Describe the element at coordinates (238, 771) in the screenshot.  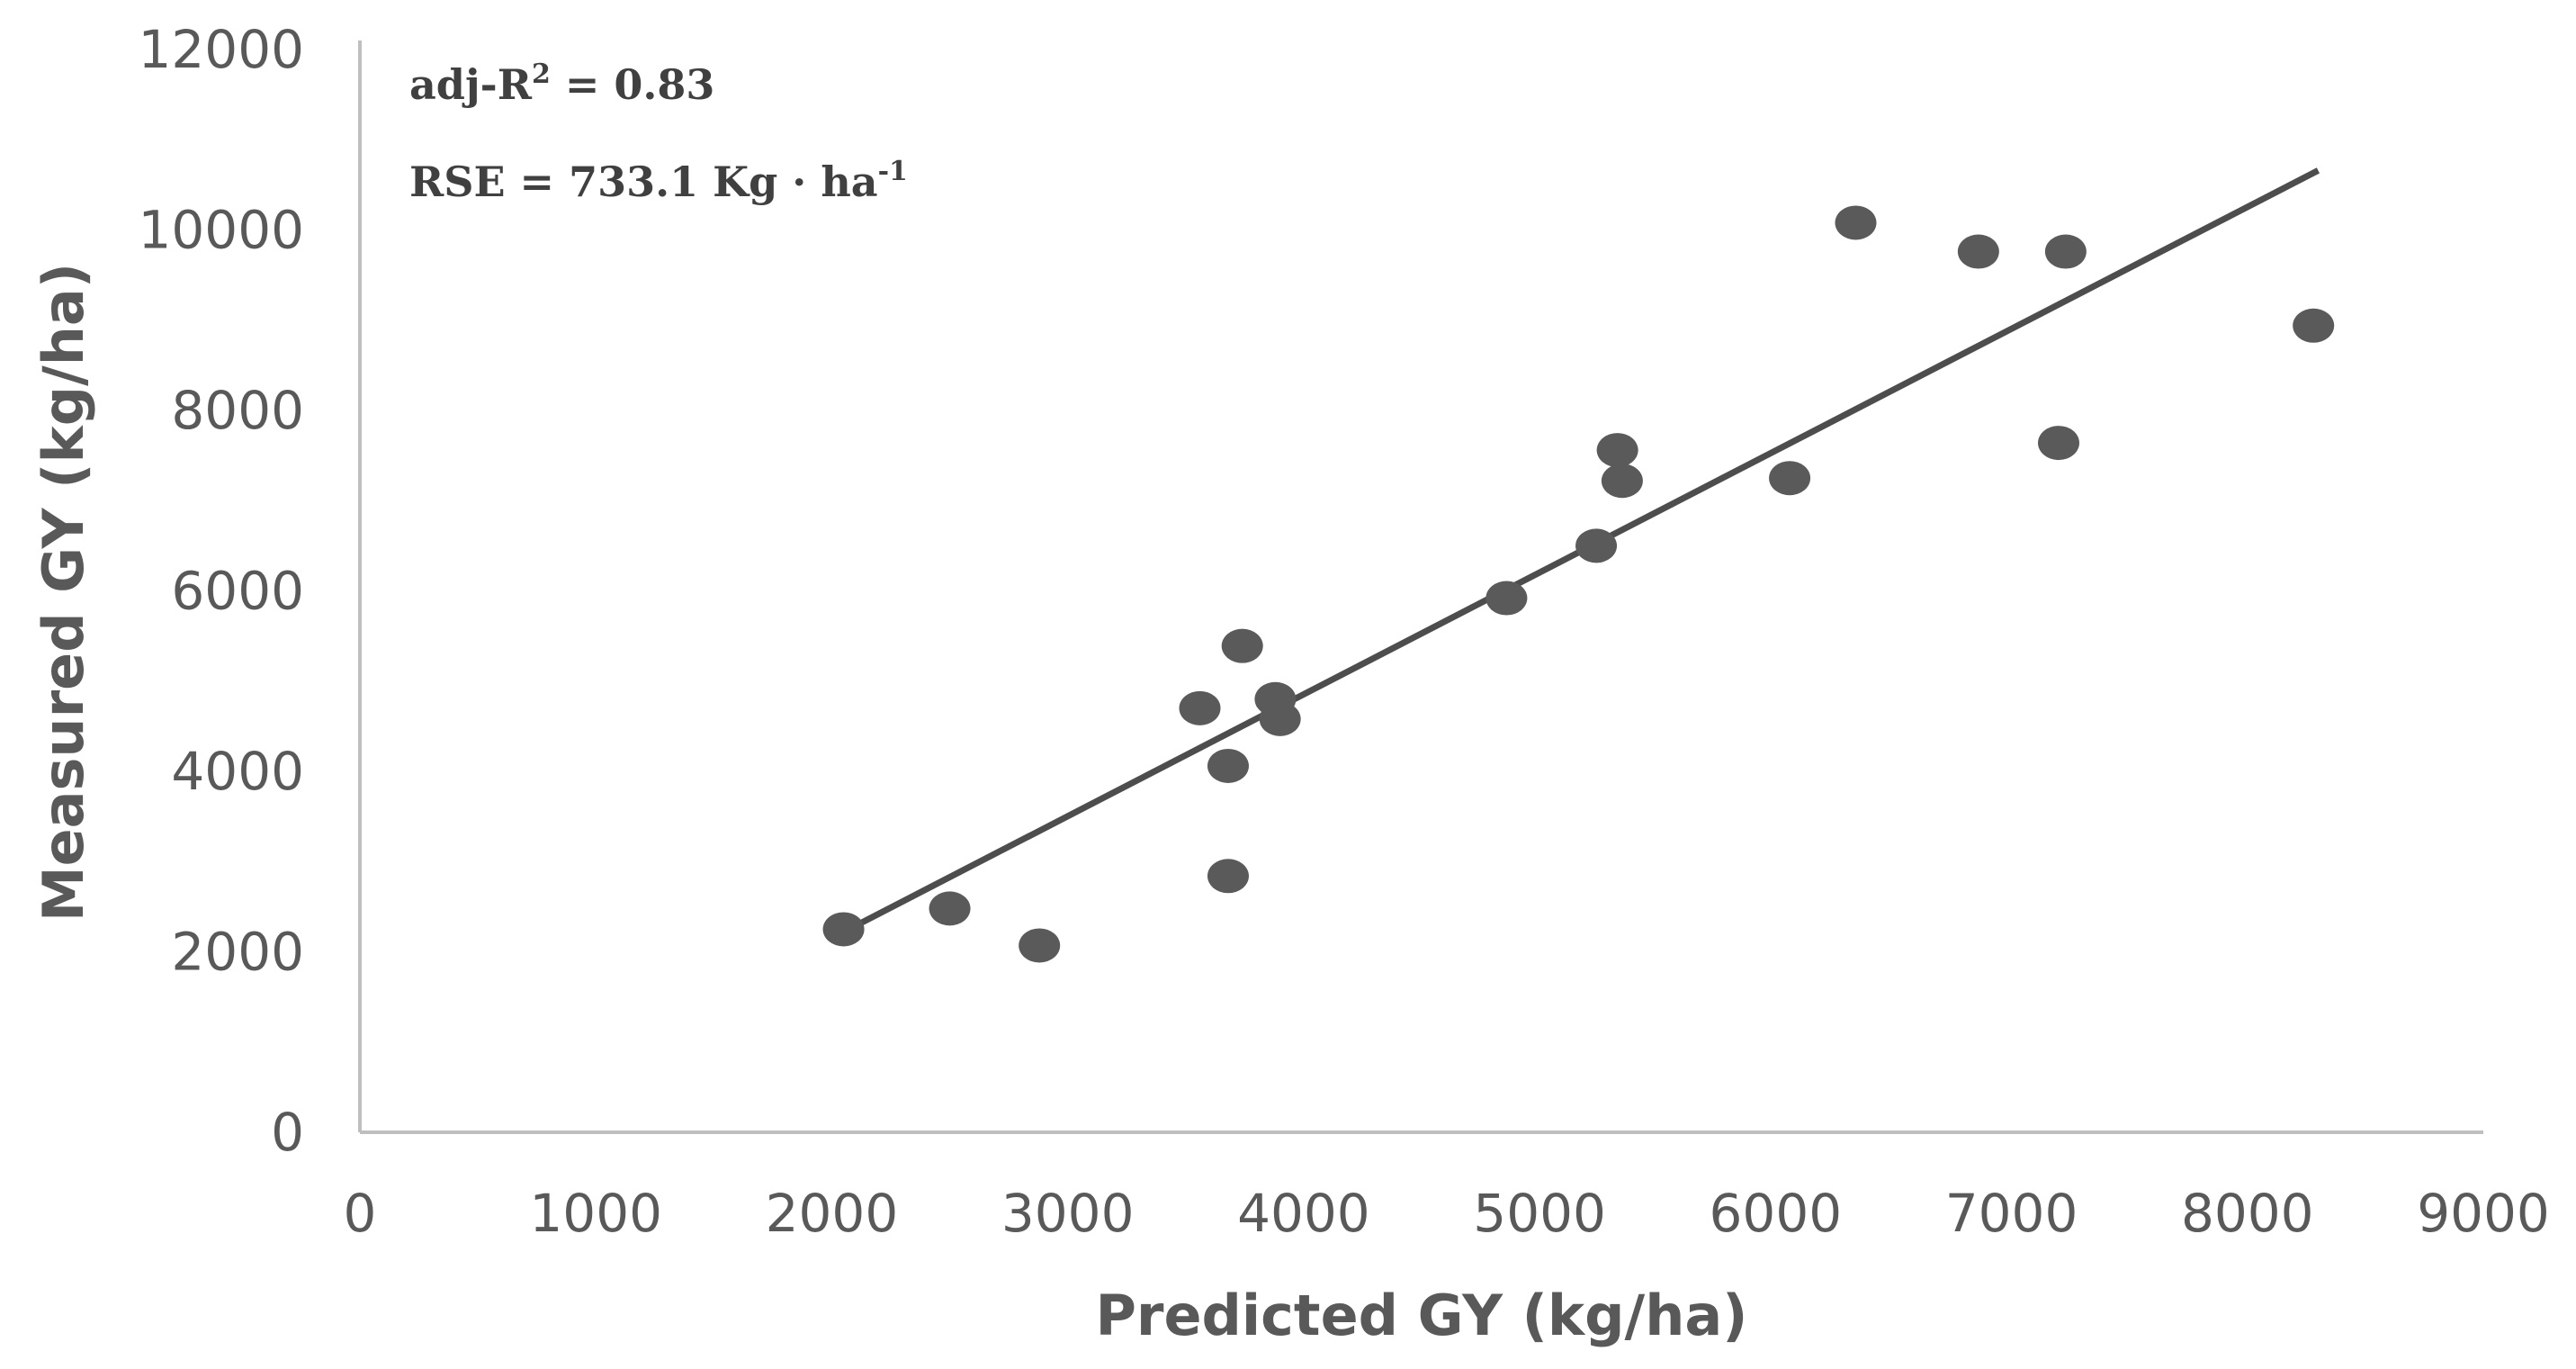
I see `y-tick-label: 4000` at that location.